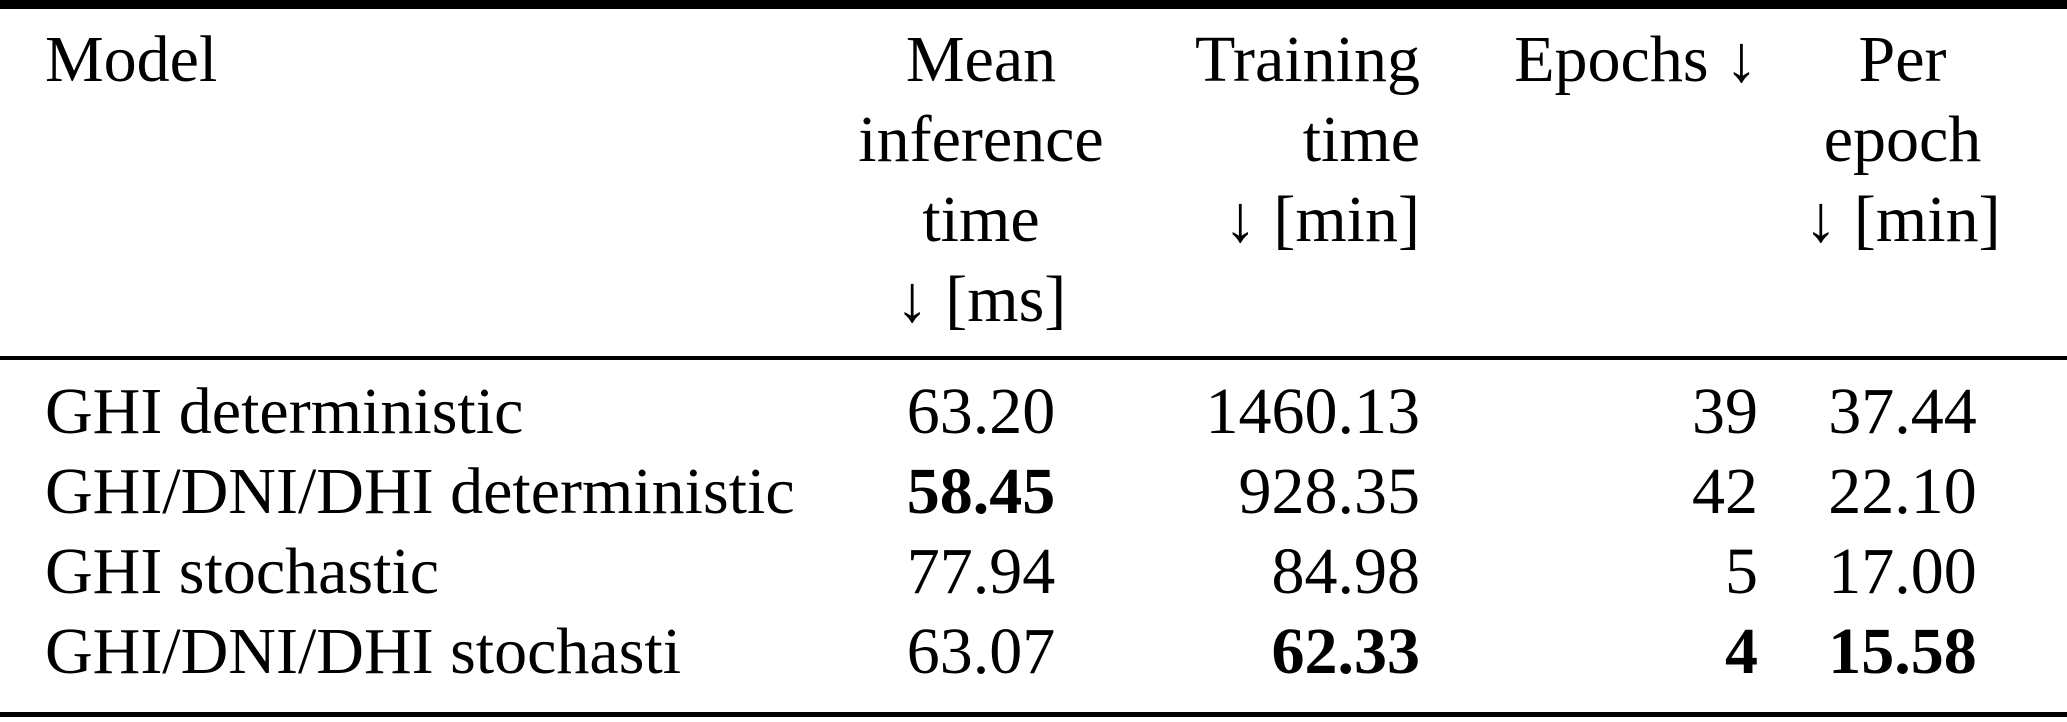 Image resolution: width=2067 pixels, height=722 pixels. Describe the element at coordinates (1902, 491) in the screenshot. I see `value-cell: 22.10` at that location.